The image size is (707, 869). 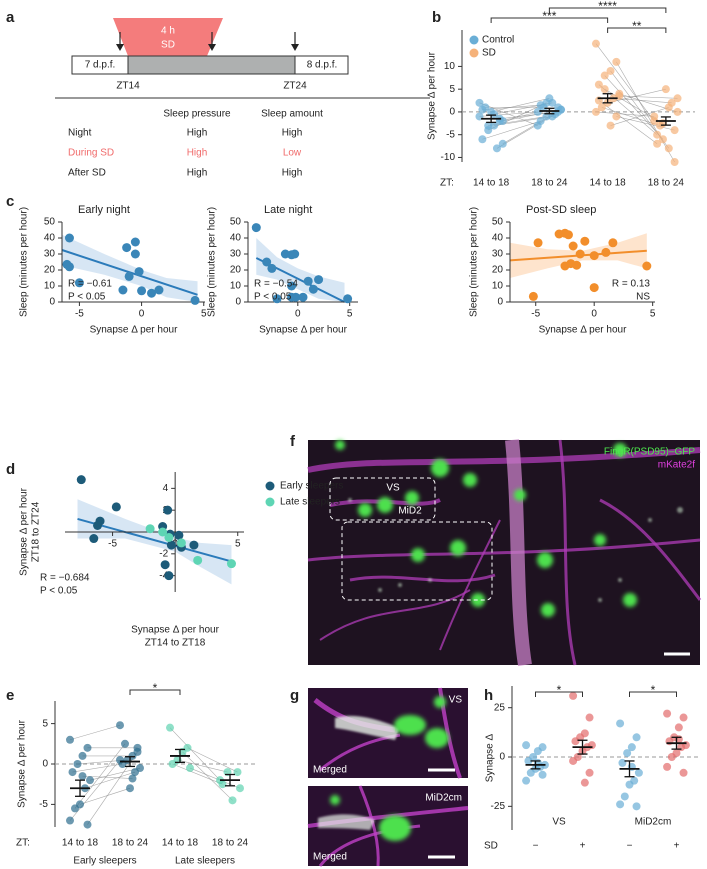 I want to click on region-label: MiD2, so click(x=410, y=511).